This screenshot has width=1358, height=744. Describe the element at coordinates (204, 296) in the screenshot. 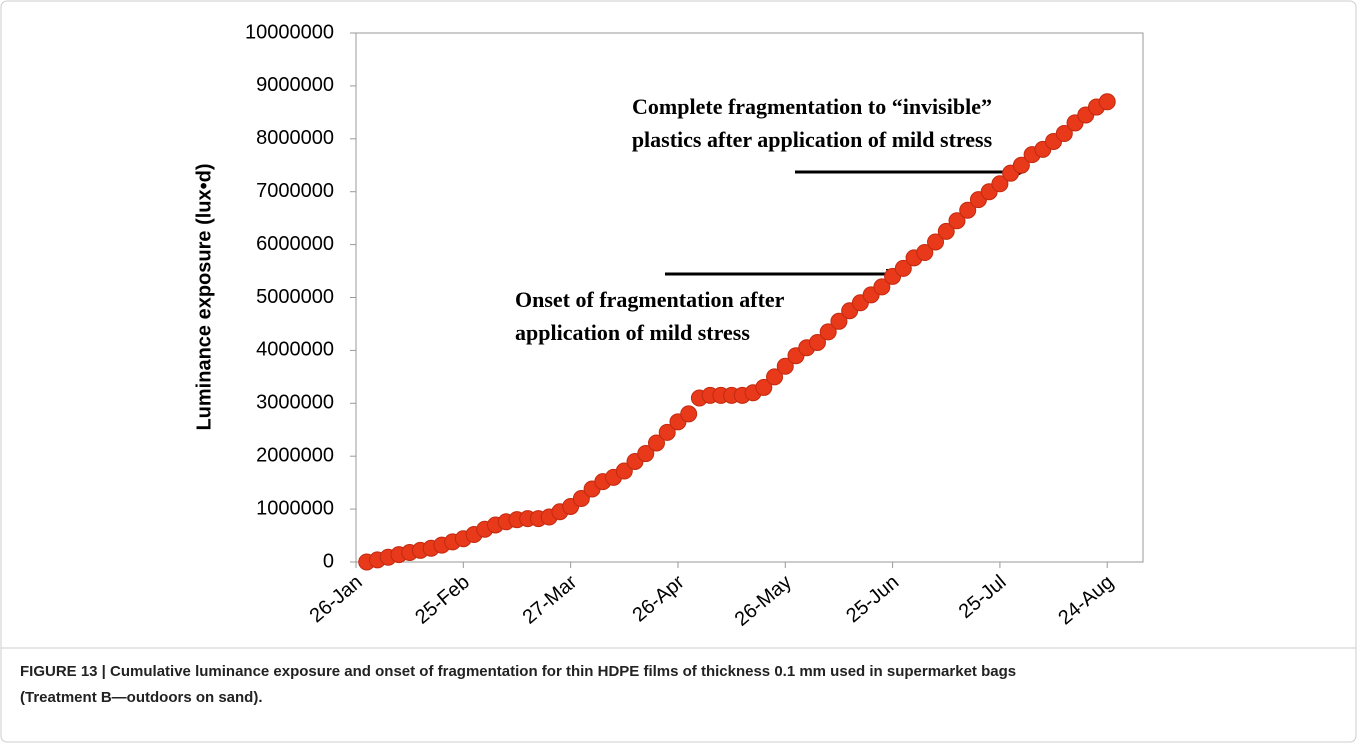

I see `y-axis-title: Luminance exposure (lux•d)` at that location.